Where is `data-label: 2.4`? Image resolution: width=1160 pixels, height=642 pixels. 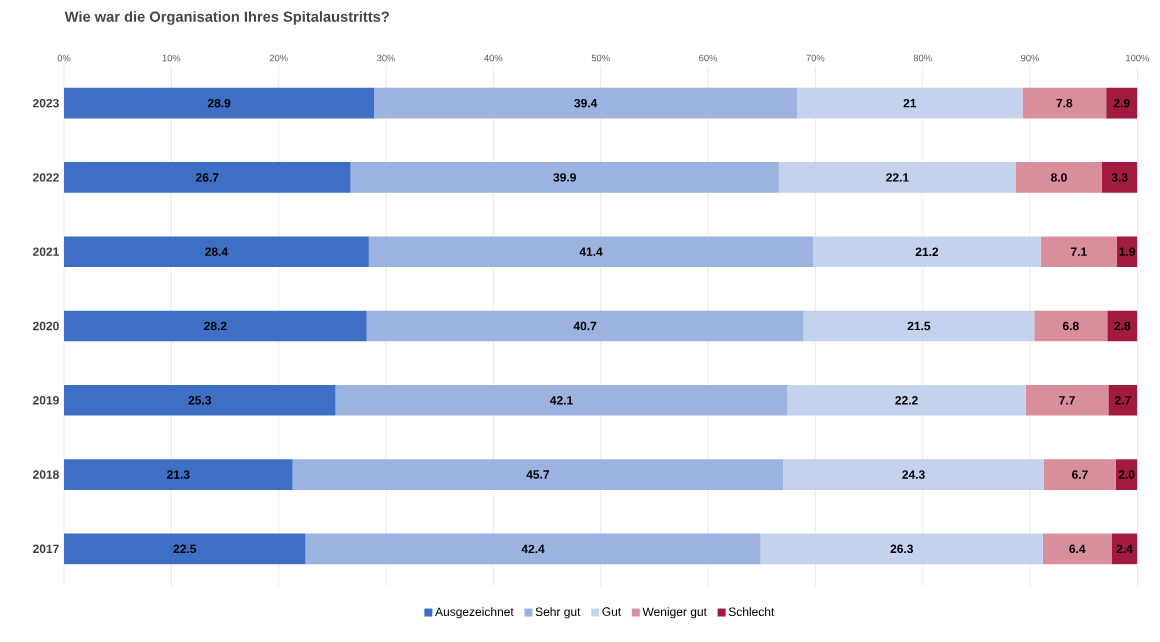
data-label: 2.4 is located at coordinates (1124, 549).